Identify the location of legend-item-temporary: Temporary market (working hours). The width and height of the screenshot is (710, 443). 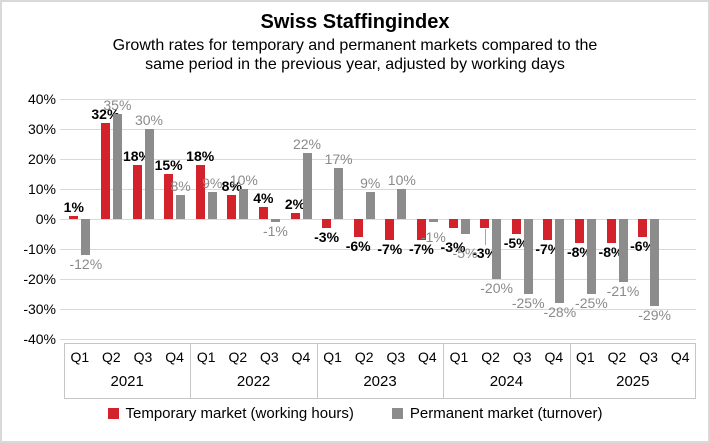
(230, 413).